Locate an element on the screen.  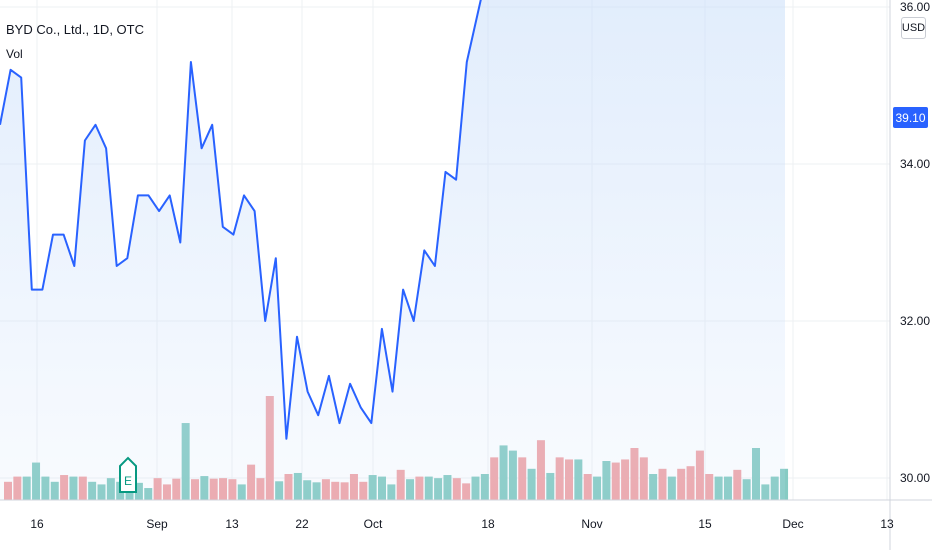
y-tick-label: 30.00 is located at coordinates (915, 478).